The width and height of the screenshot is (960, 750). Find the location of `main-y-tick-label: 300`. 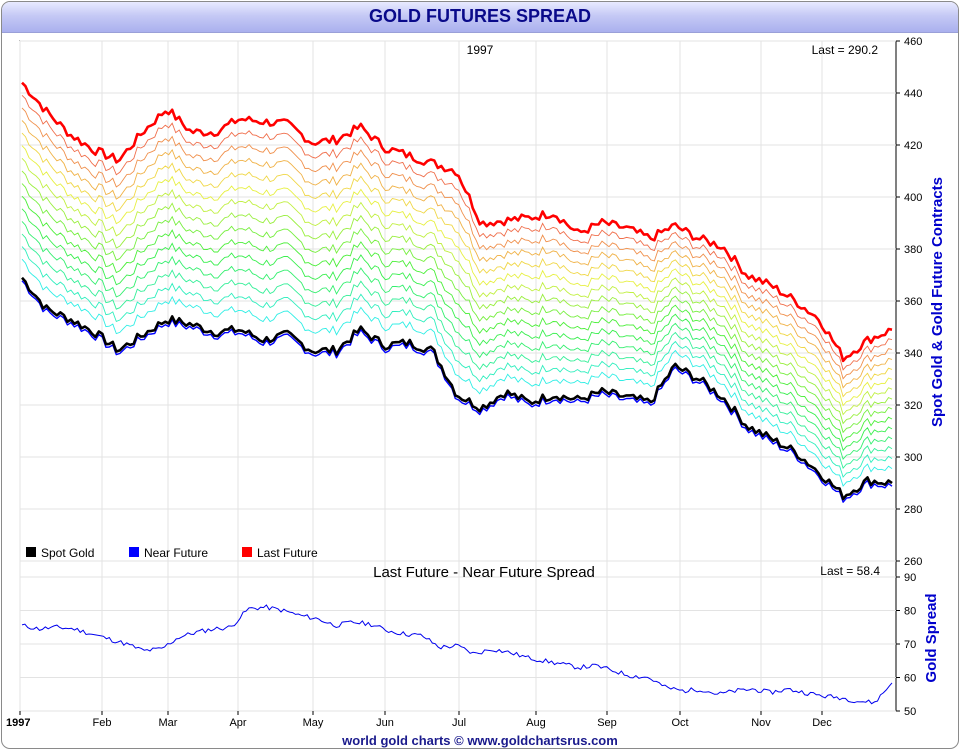

main-y-tick-label: 300 is located at coordinates (913, 458).